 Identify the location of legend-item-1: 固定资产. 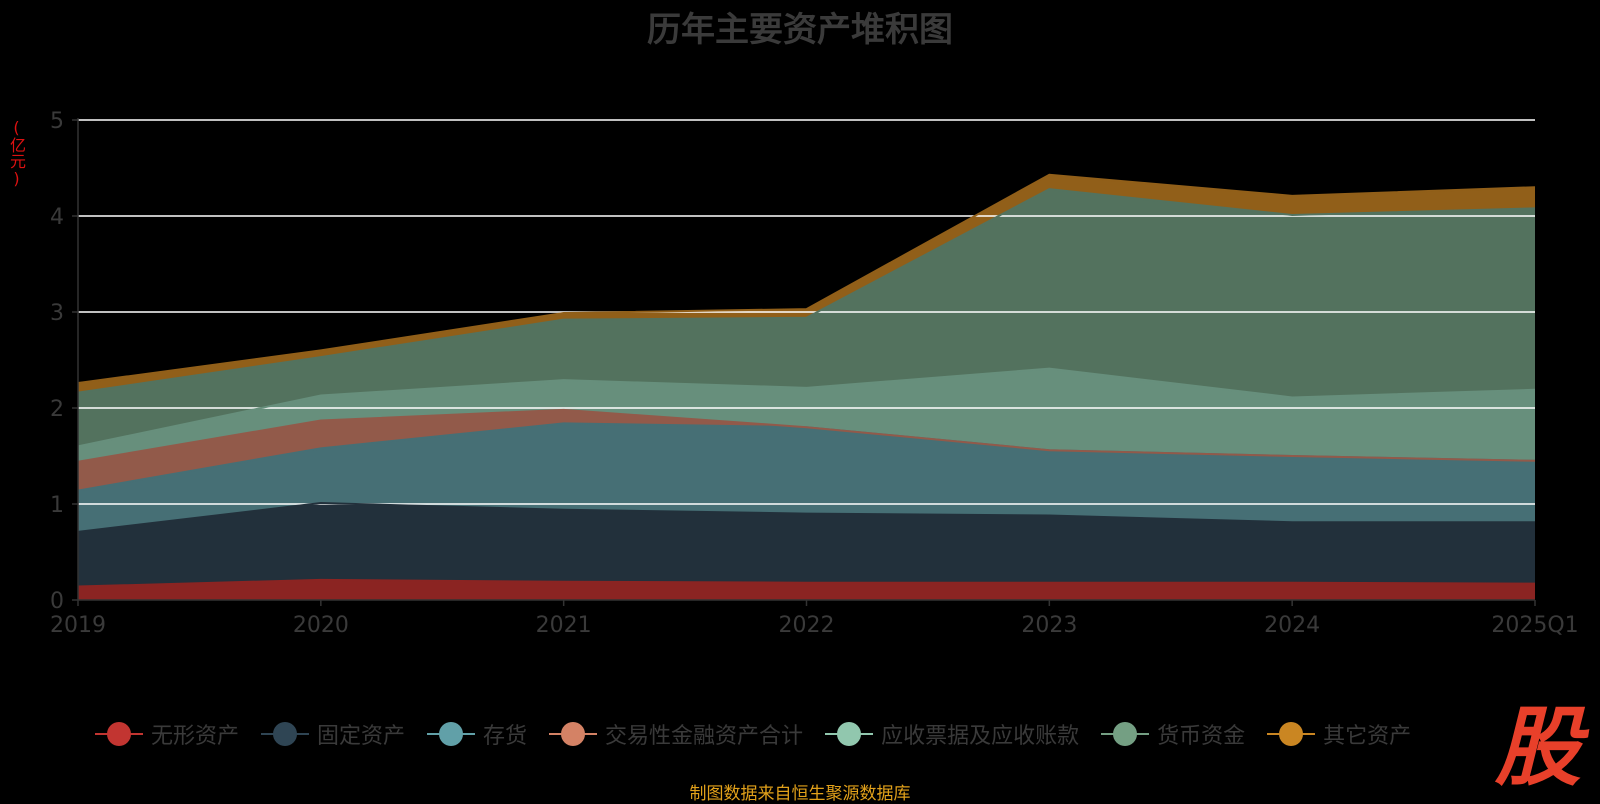
(333, 734).